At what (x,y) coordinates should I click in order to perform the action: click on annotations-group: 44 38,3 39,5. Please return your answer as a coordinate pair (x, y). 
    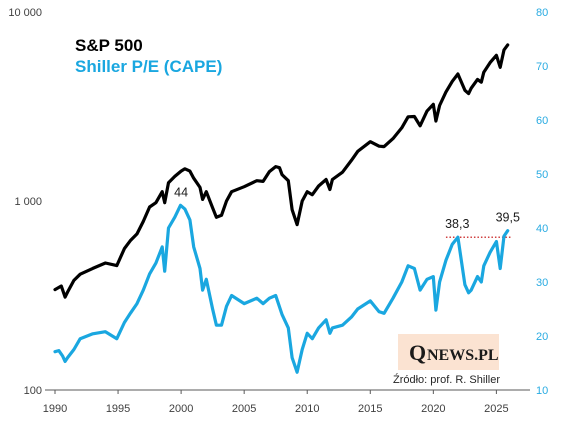
    Looking at the image, I should click on (347, 208).